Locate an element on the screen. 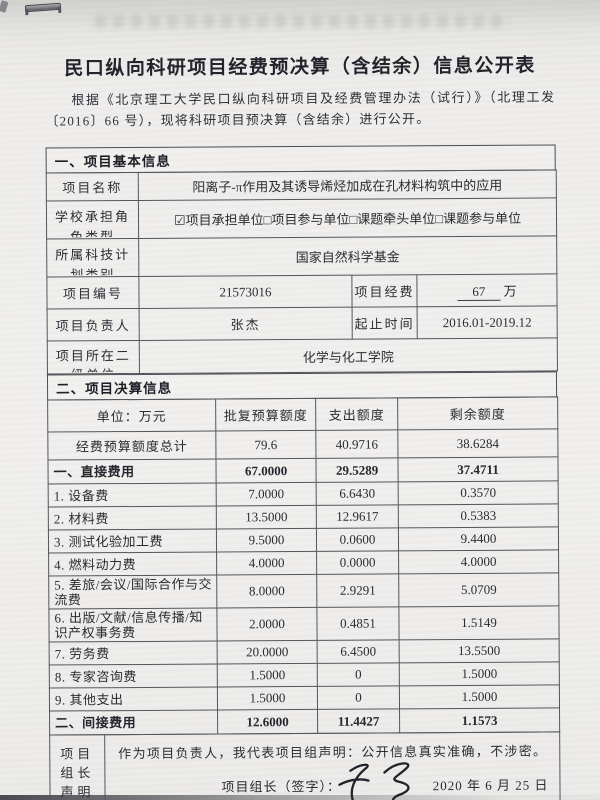 Image resolution: width=600 pixels, height=800 pixels. project-number-label: 项目编号 is located at coordinates (93, 293).